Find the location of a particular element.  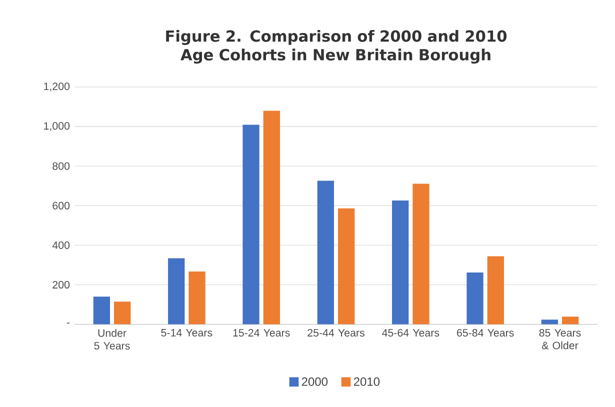

x-tick-label: 25-44 Years is located at coordinates (336, 333).